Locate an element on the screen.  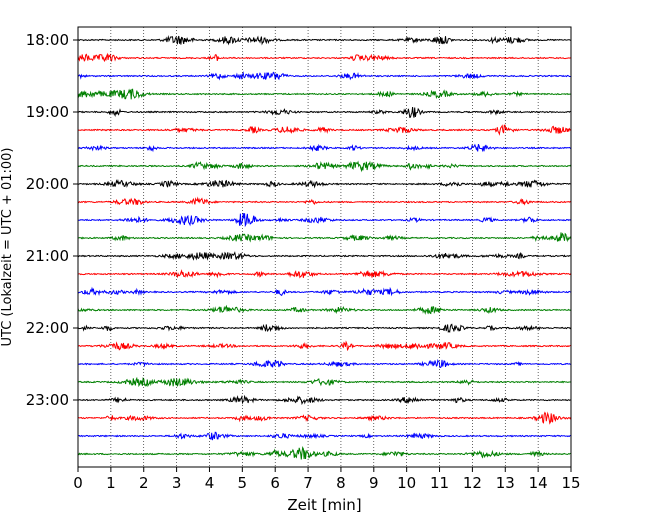
y-axis-ticks: 18:00 19:00 20:00 21:00 22:00 23:00 is located at coordinates (52, 220).